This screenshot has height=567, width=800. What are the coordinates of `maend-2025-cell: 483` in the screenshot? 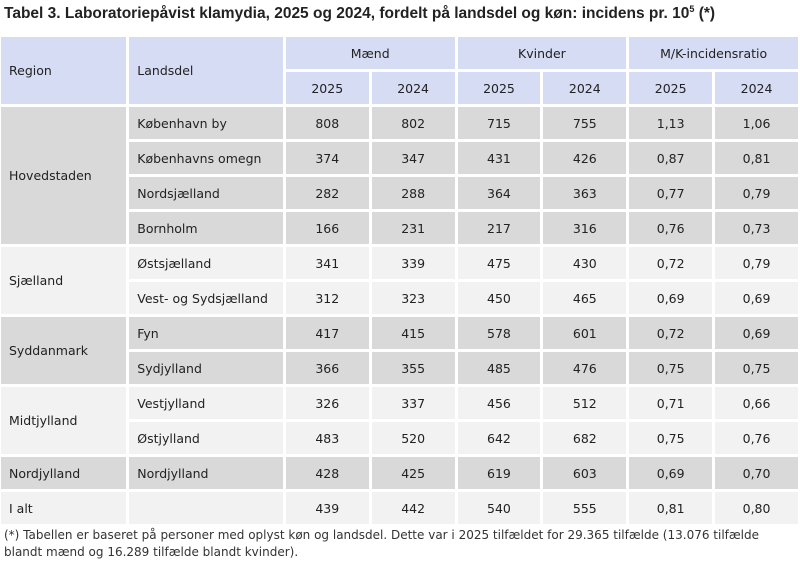 It's located at (327, 438).